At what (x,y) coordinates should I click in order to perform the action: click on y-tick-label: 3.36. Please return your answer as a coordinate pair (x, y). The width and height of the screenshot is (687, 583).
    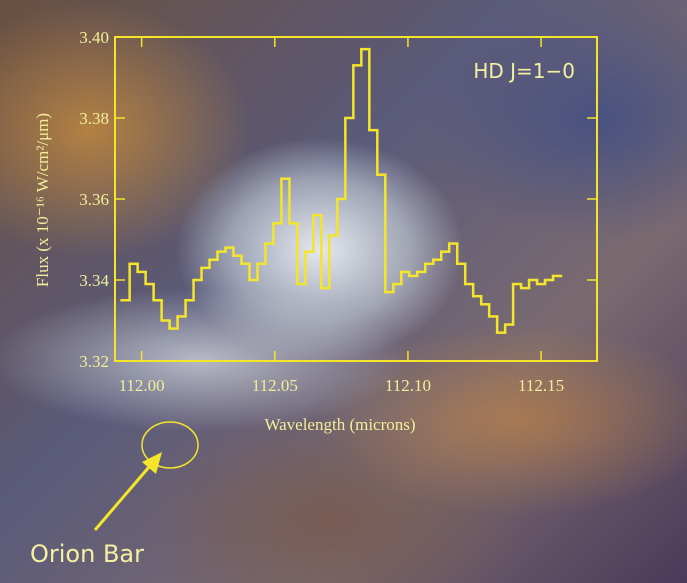
    Looking at the image, I should click on (94, 199).